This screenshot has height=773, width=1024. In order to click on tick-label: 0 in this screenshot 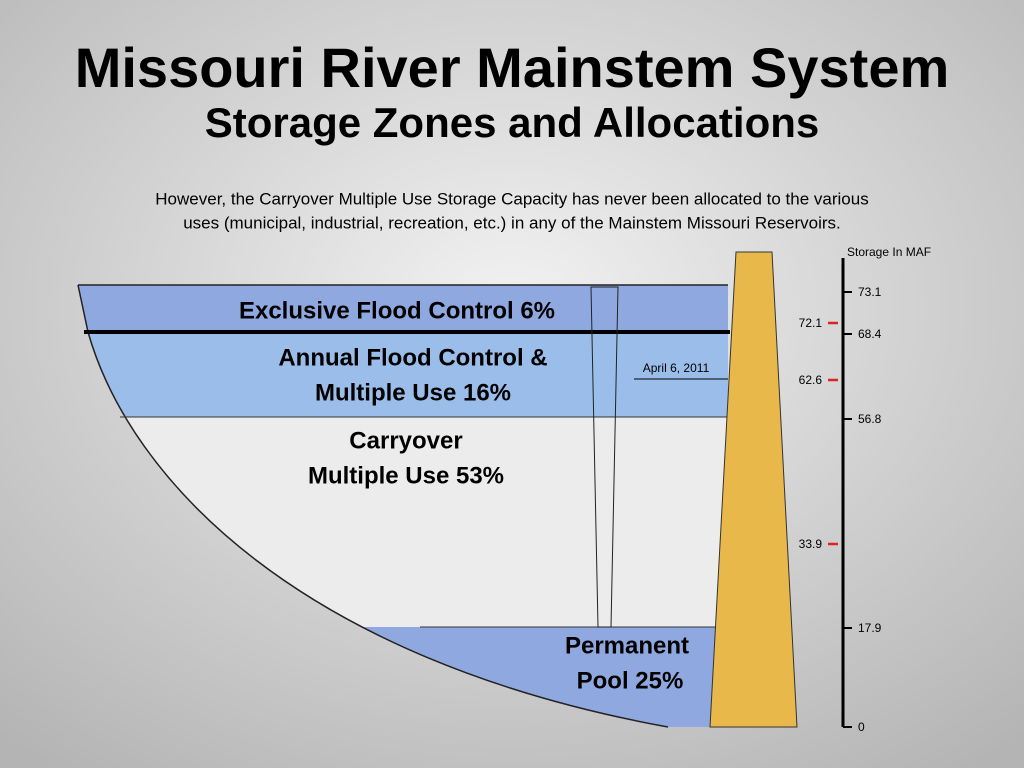, I will do `click(861, 727)`.